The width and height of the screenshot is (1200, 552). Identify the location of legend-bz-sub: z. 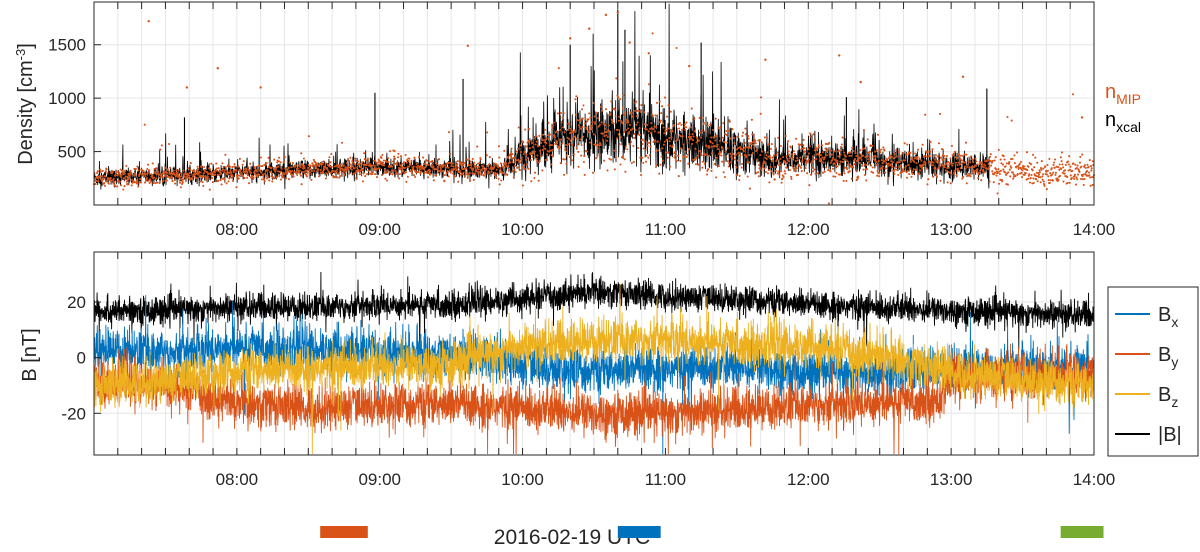
(1174, 402).